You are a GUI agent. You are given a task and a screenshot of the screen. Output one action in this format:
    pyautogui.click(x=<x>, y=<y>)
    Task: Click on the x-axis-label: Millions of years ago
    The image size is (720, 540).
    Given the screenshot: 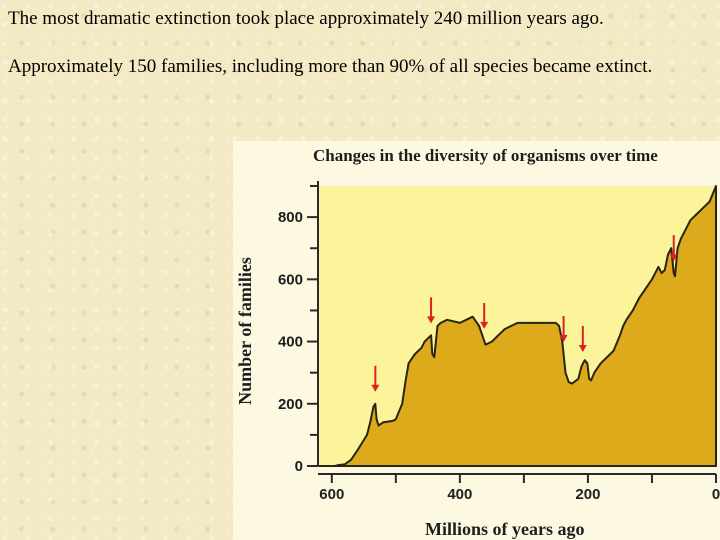 What is the action you would take?
    pyautogui.click(x=505, y=529)
    